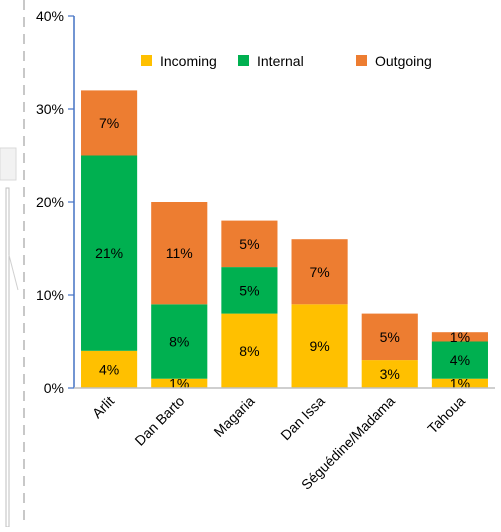 This screenshot has width=501, height=532. Describe the element at coordinates (12, 263) in the screenshot. I see `background-decoration` at that location.